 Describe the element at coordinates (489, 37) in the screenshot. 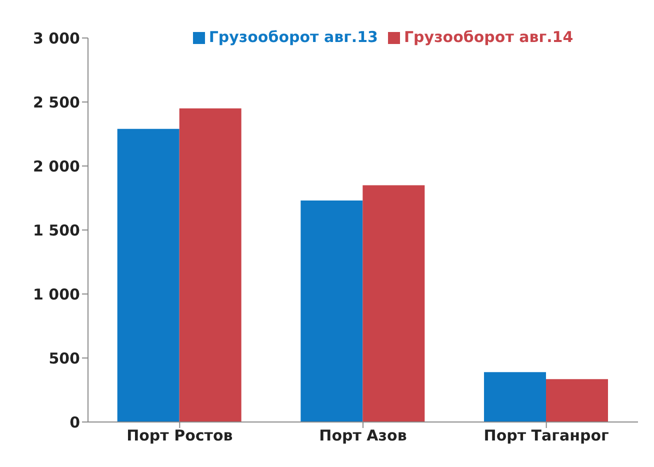

I see `legend-label: Грузооборот авг.14` at that location.